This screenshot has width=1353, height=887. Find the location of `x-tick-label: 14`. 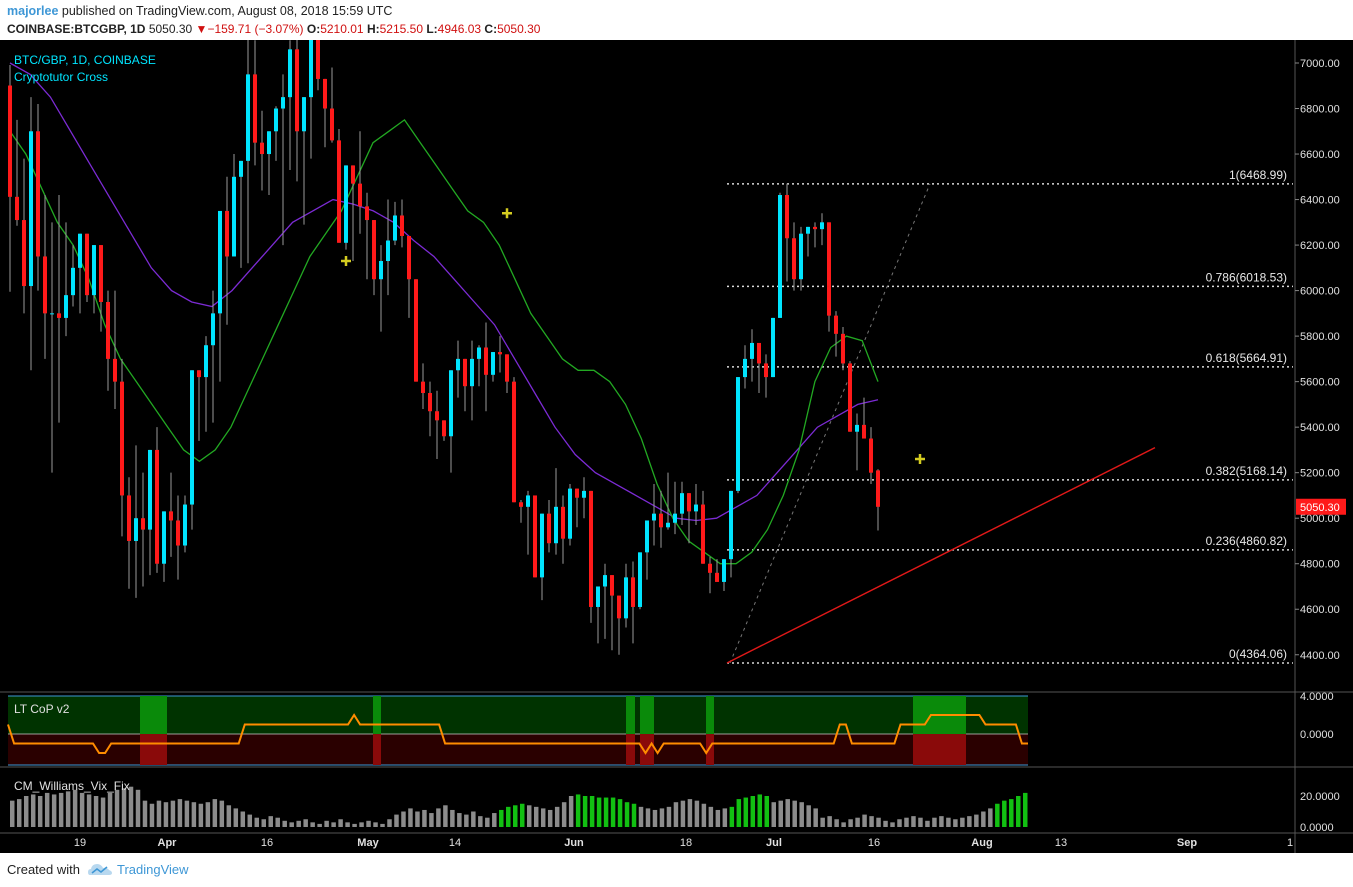

x-tick-label: 14 is located at coordinates (455, 843).